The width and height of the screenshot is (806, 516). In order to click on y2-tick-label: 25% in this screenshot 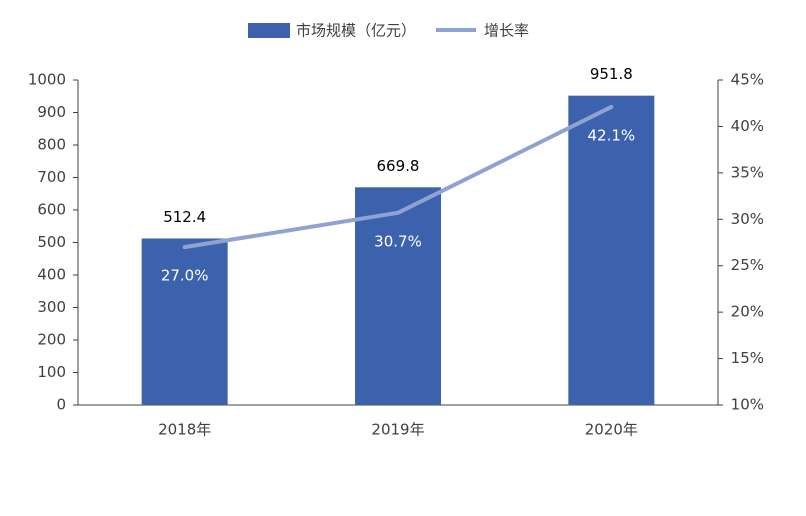, I will do `click(747, 265)`.